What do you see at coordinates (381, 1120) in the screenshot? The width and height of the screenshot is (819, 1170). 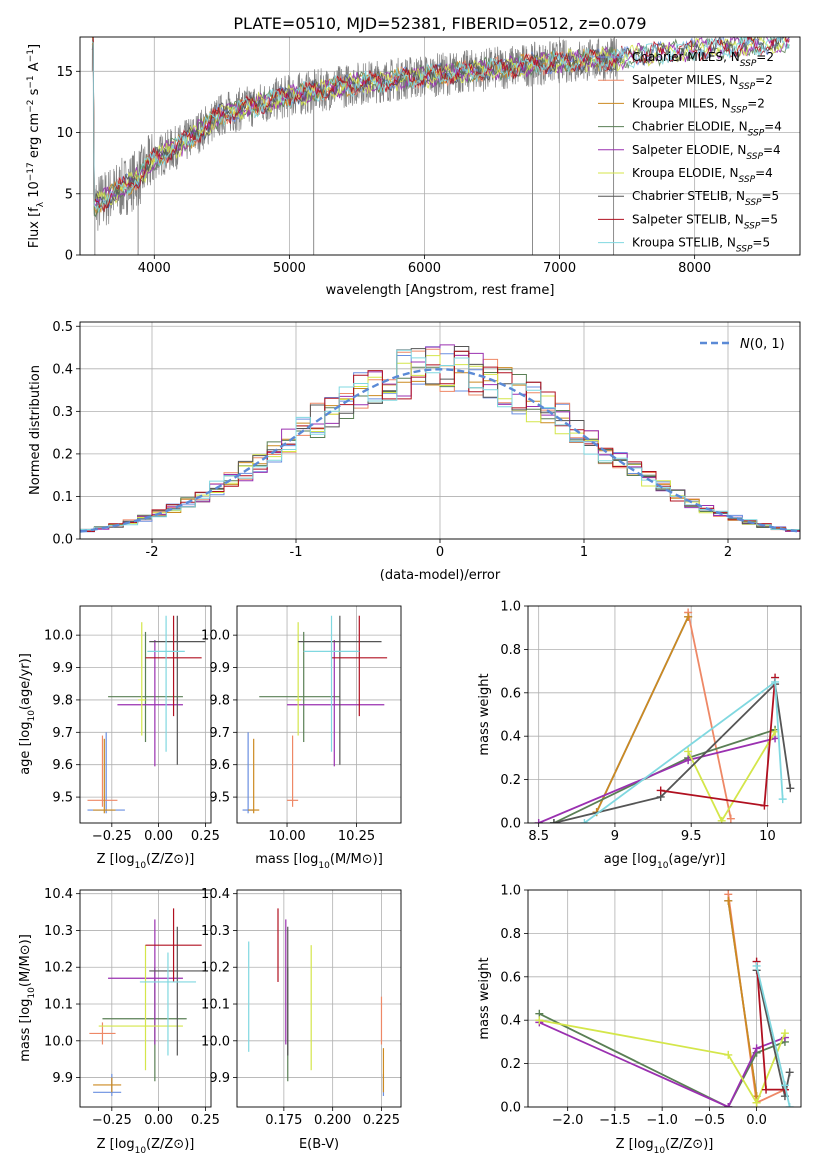 I see `x-tick-label: 0.225` at bounding box center [381, 1120].